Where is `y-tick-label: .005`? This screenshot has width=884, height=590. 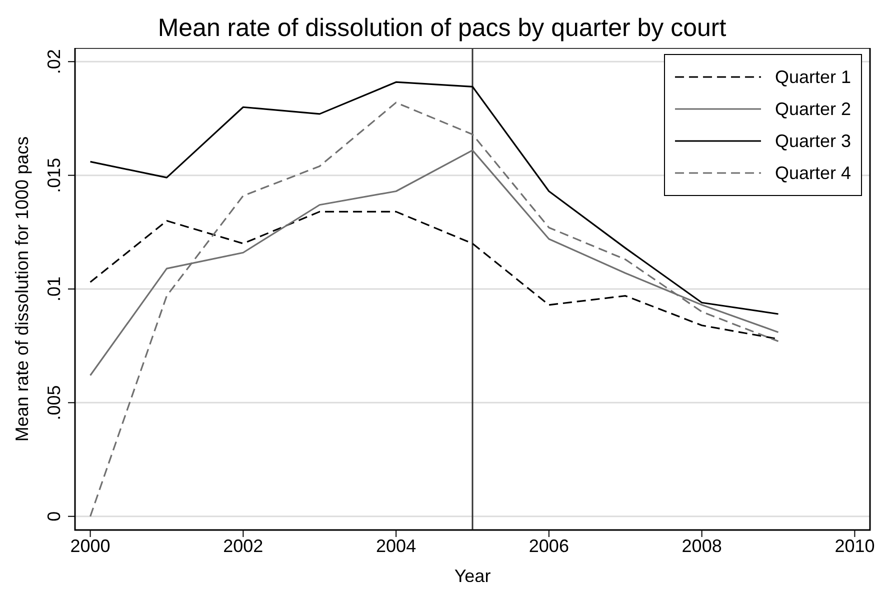
y-tick-label: .005 is located at coordinates (54, 402).